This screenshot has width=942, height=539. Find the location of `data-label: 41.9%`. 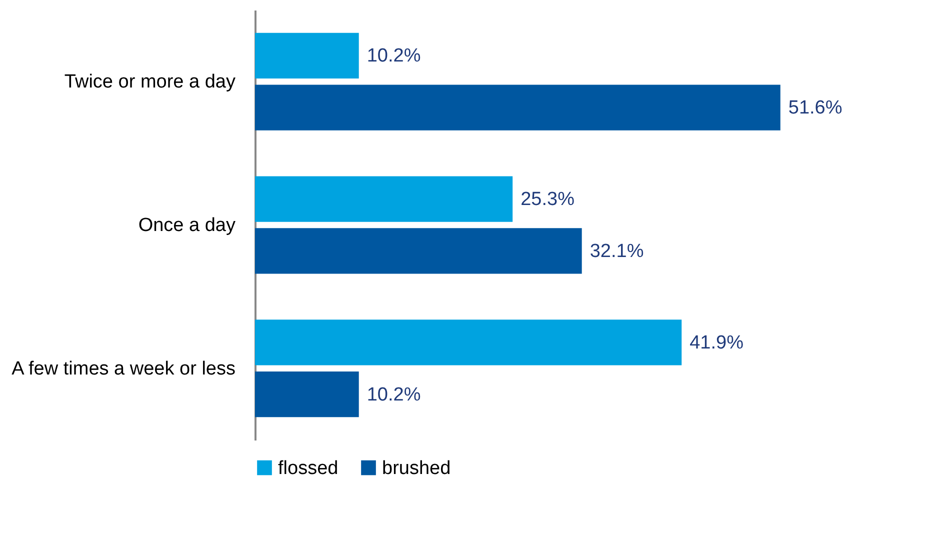

data-label: 41.9% is located at coordinates (717, 343).